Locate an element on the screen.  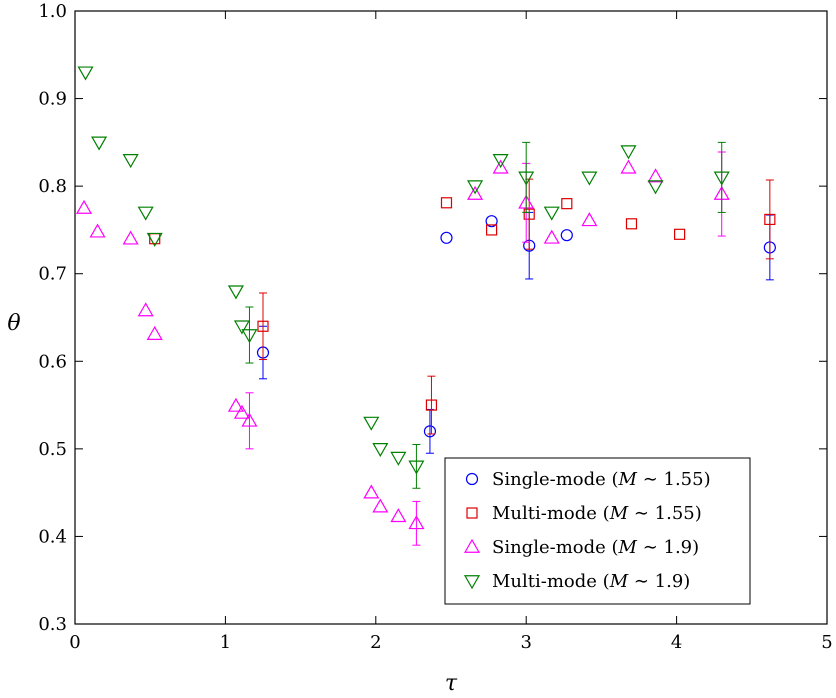
legend-box is located at coordinates (597, 531).